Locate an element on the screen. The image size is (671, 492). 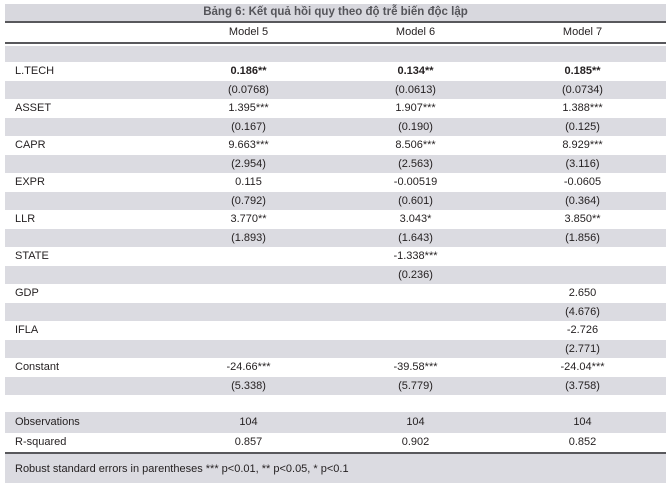
std-error-row: (0.167) (0.190) (0.125) is located at coordinates (335, 127).